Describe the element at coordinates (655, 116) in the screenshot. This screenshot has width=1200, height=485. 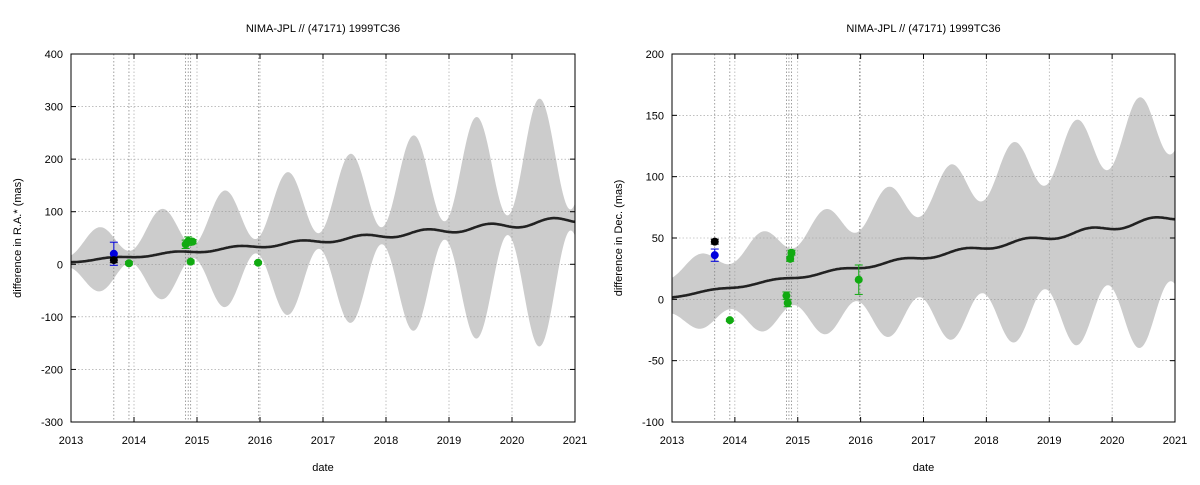
I see `y-tick-label: 150` at that location.